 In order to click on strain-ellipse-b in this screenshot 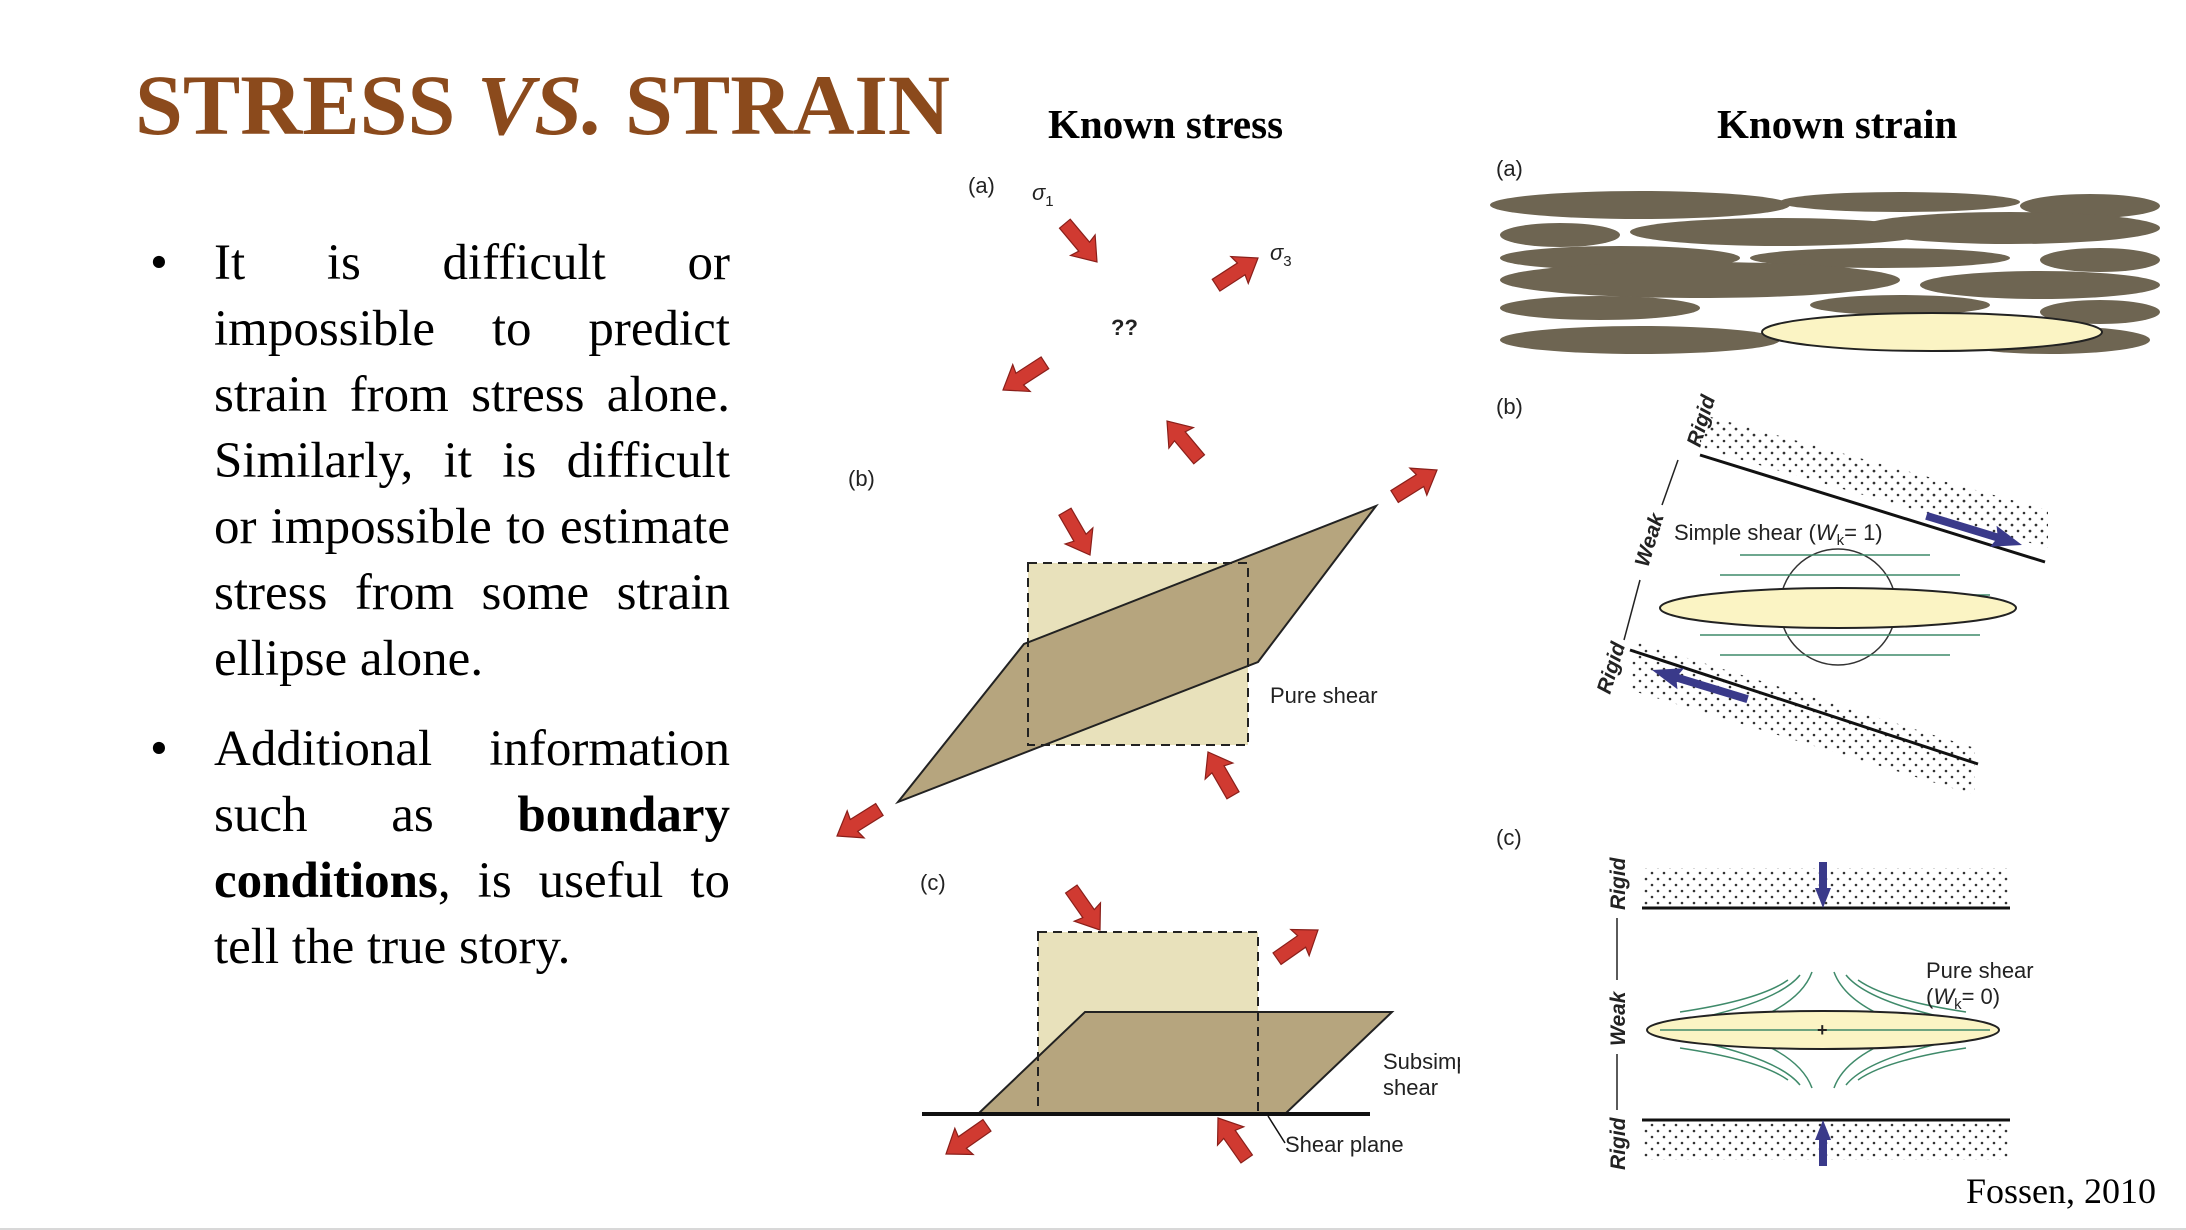, I will do `click(1838, 608)`.